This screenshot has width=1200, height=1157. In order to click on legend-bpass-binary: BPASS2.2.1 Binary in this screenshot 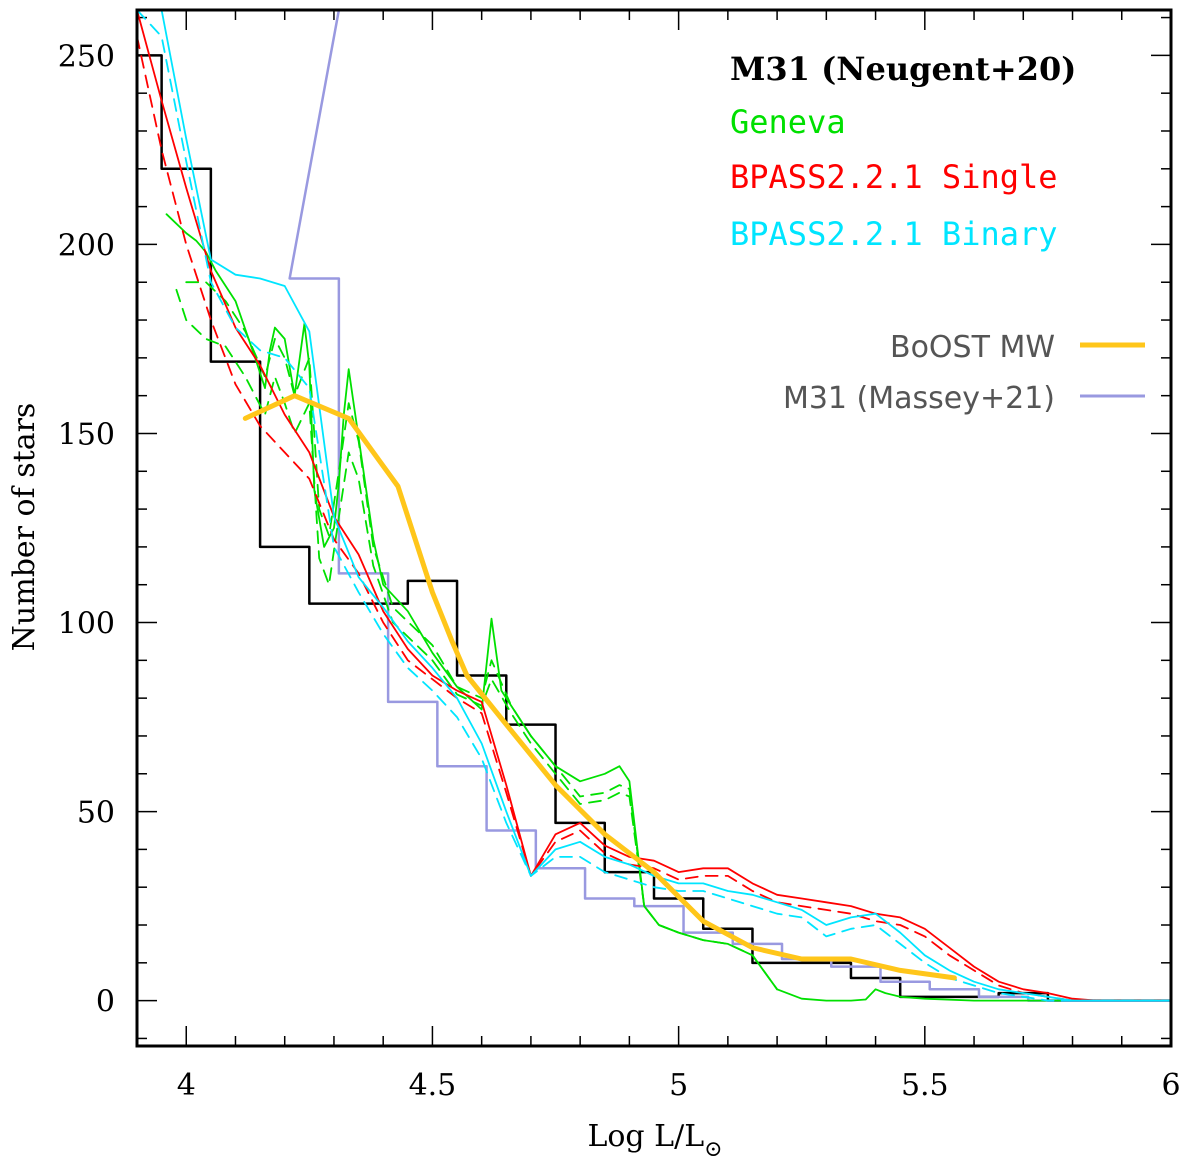, I will do `click(894, 234)`.